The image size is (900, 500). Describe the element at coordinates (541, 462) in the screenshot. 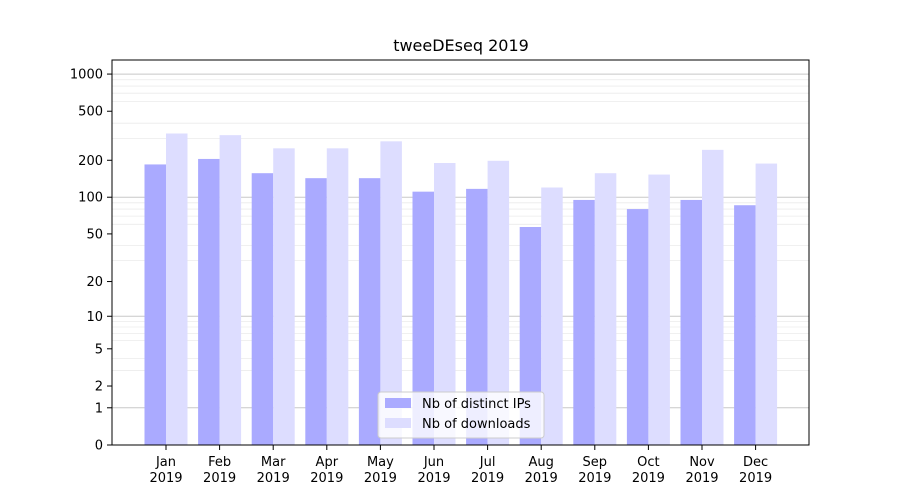

I see `x-tick-label-month: Aug` at that location.